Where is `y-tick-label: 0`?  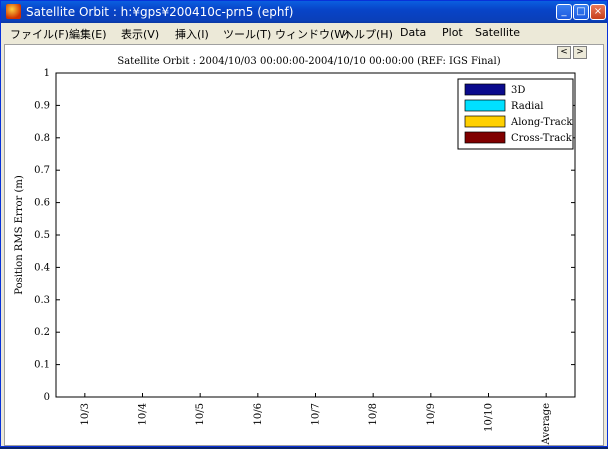
y-tick-label: 0 is located at coordinates (47, 397).